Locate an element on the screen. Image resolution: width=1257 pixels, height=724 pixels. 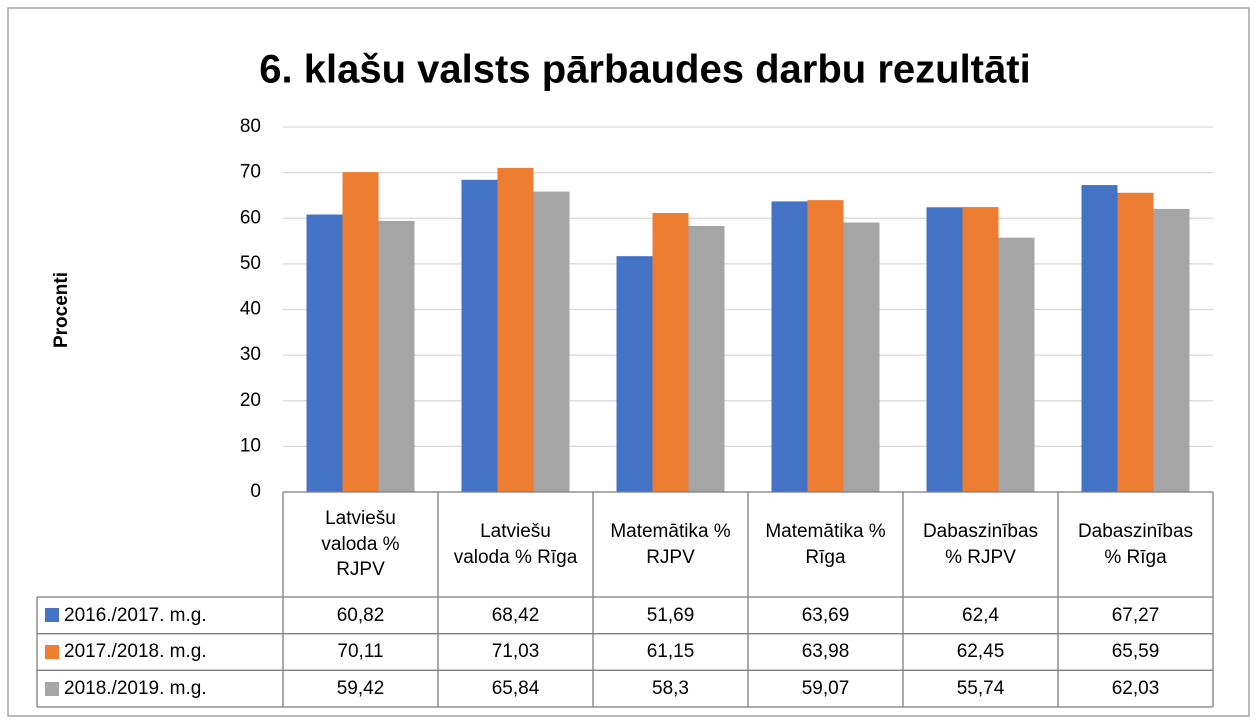
legend-label: 2017./2018. m.g. is located at coordinates (135, 652).